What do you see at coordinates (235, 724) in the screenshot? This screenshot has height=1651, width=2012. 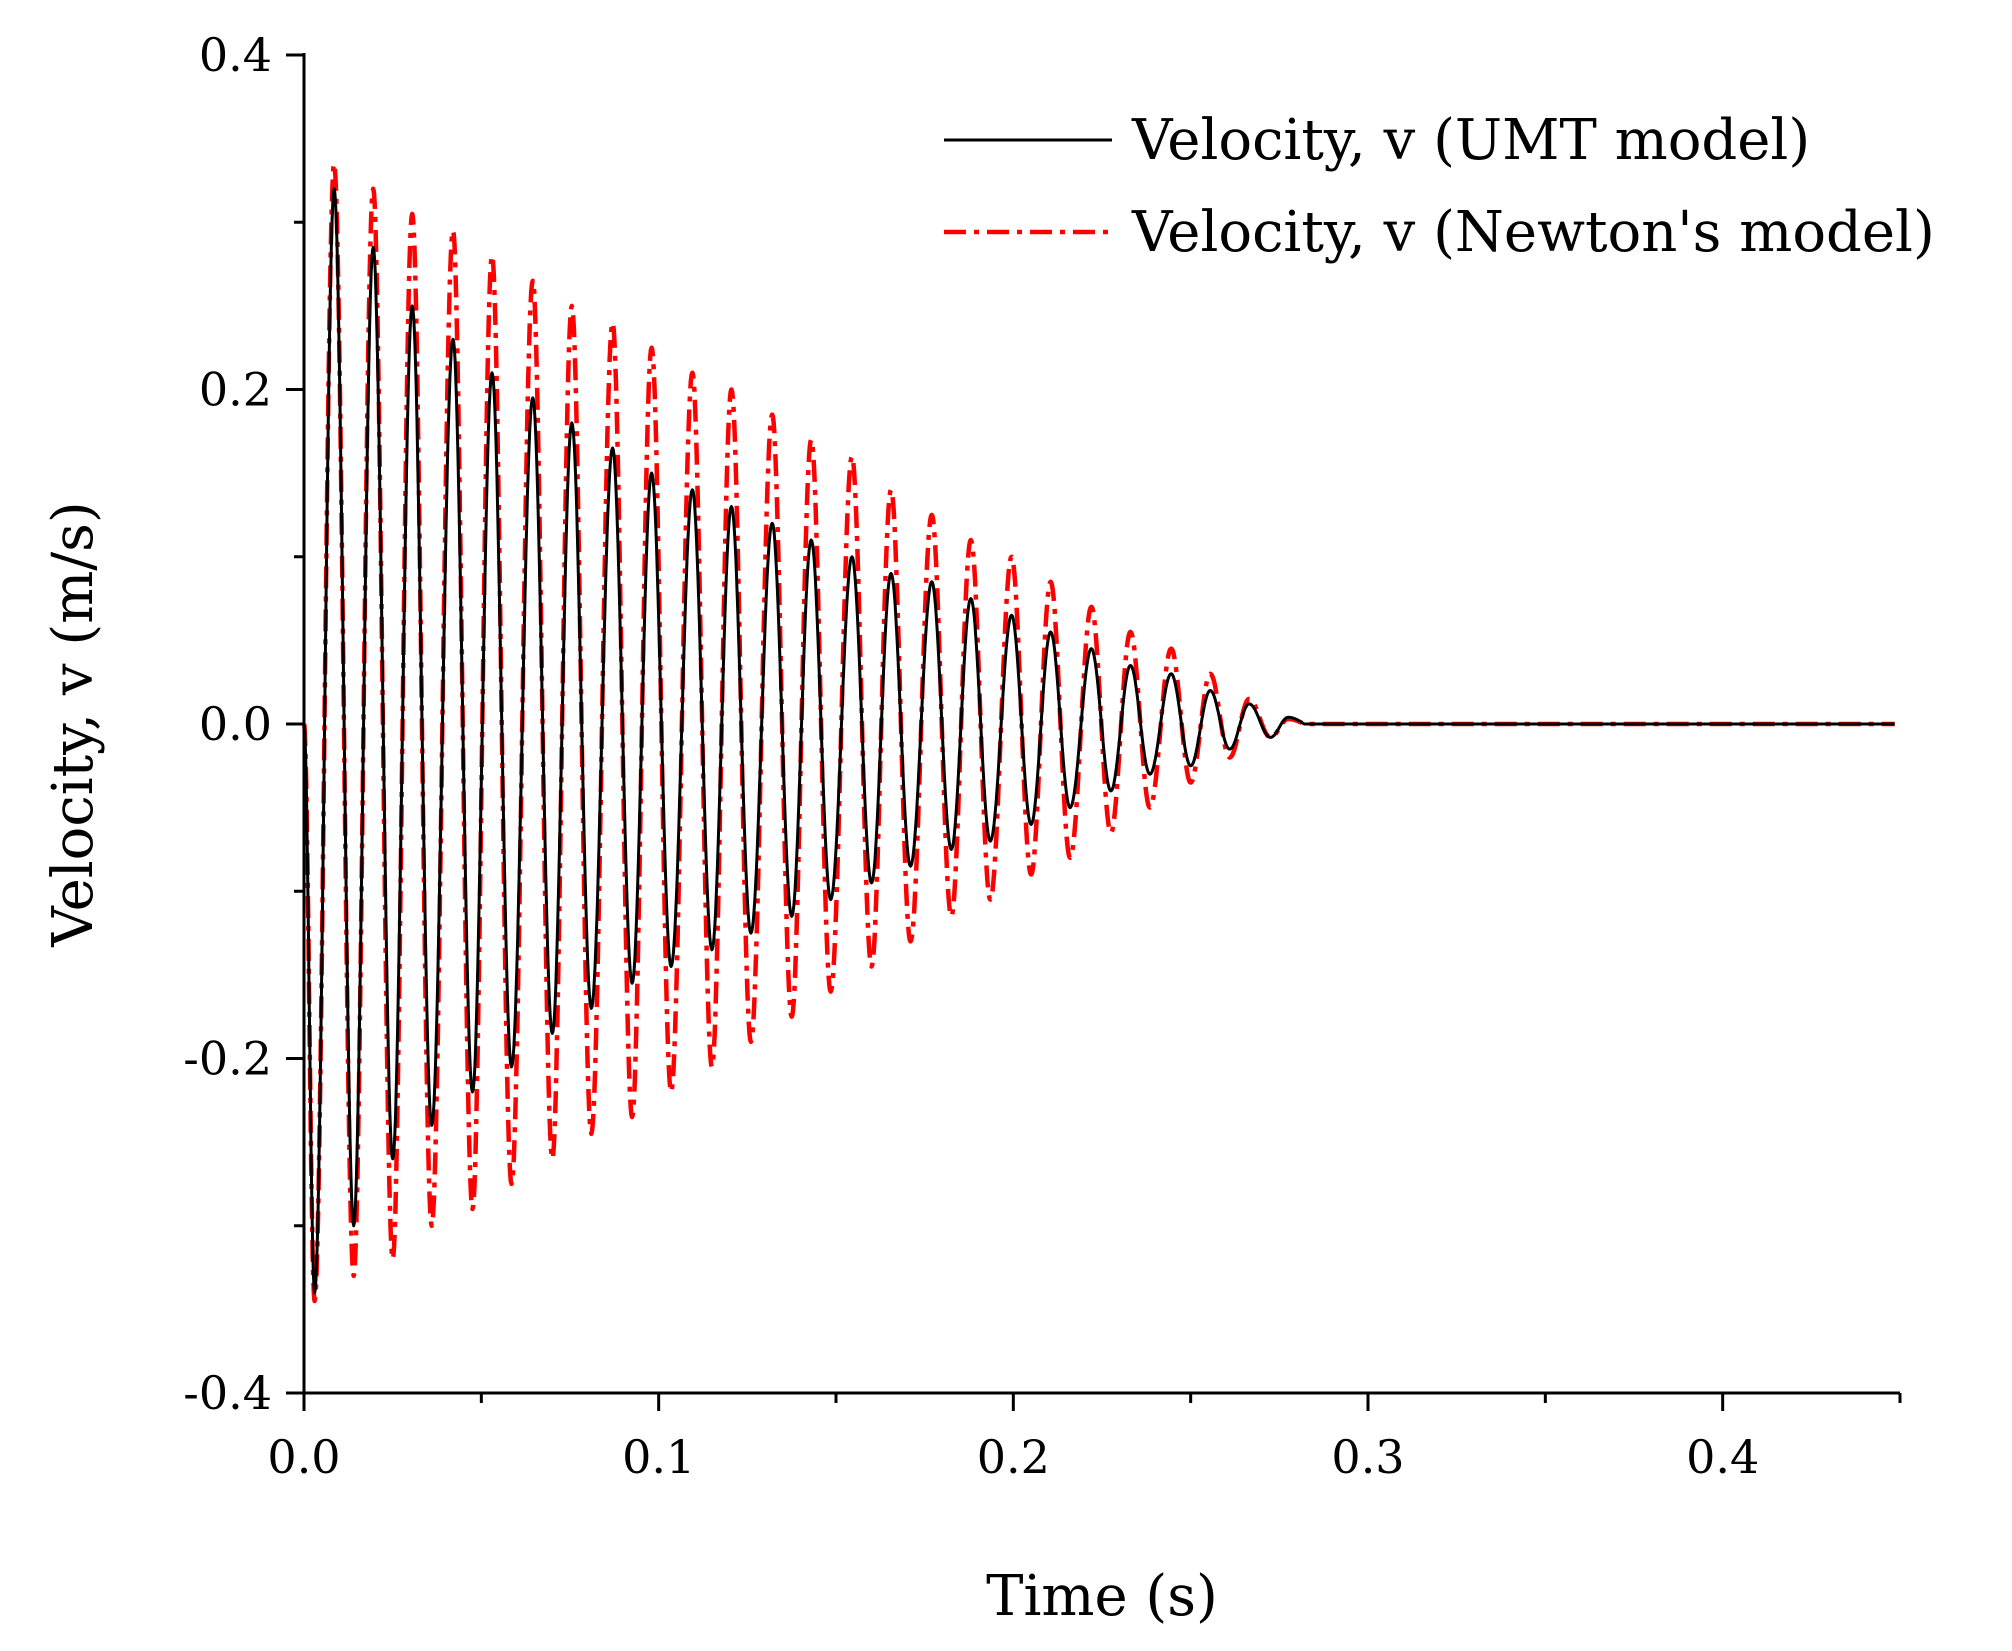 I see `y-tick-label: 0.0` at bounding box center [235, 724].